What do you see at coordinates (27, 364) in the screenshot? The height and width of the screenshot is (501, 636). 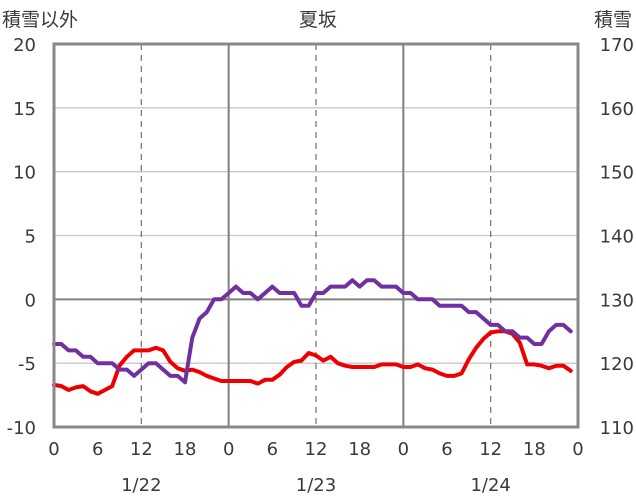 I see `y-tick-label-left: -5` at bounding box center [27, 364].